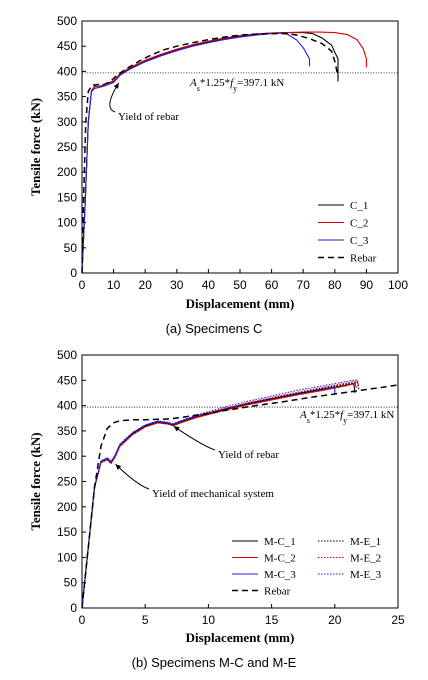 The image size is (428, 680). I want to click on x-tick-label: 100, so click(398, 285).